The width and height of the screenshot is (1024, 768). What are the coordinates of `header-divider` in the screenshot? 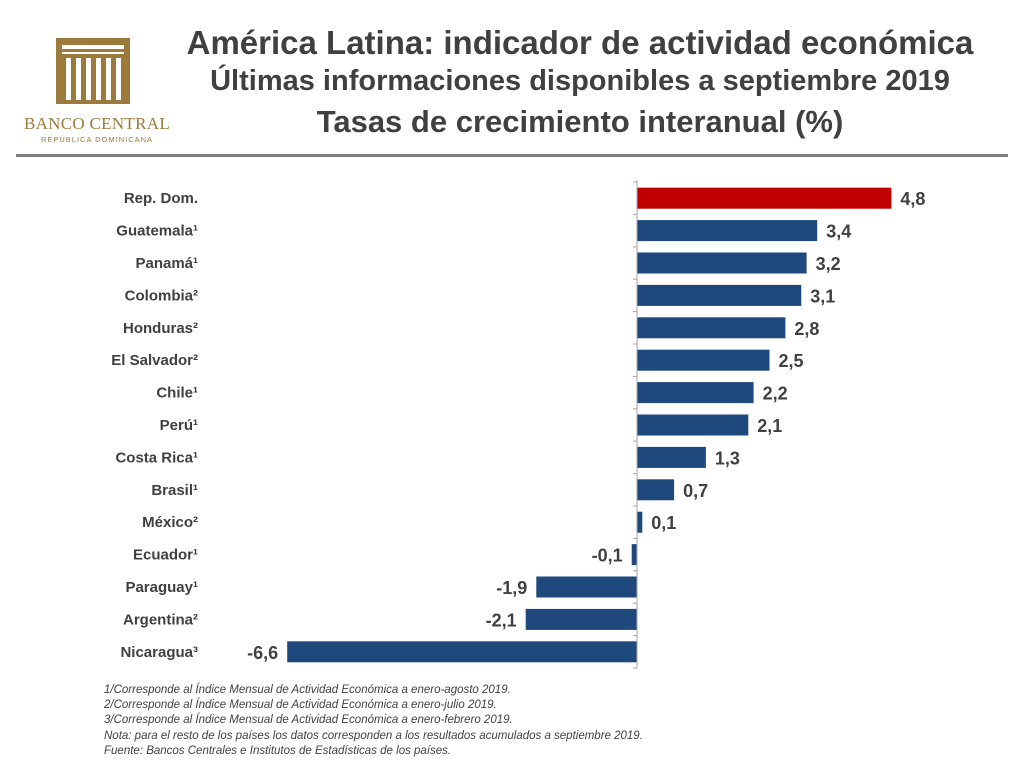 It's located at (512, 155).